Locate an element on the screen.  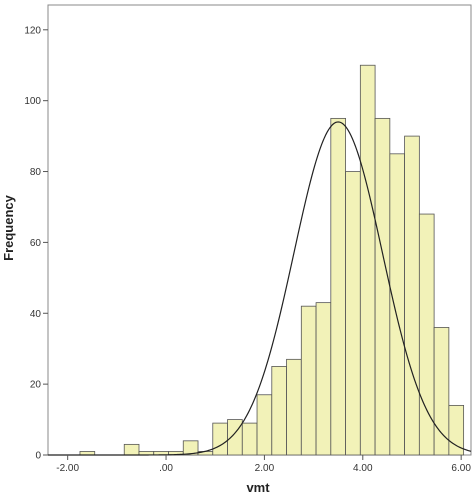
x-tick-label: .00 is located at coordinates (166, 468).